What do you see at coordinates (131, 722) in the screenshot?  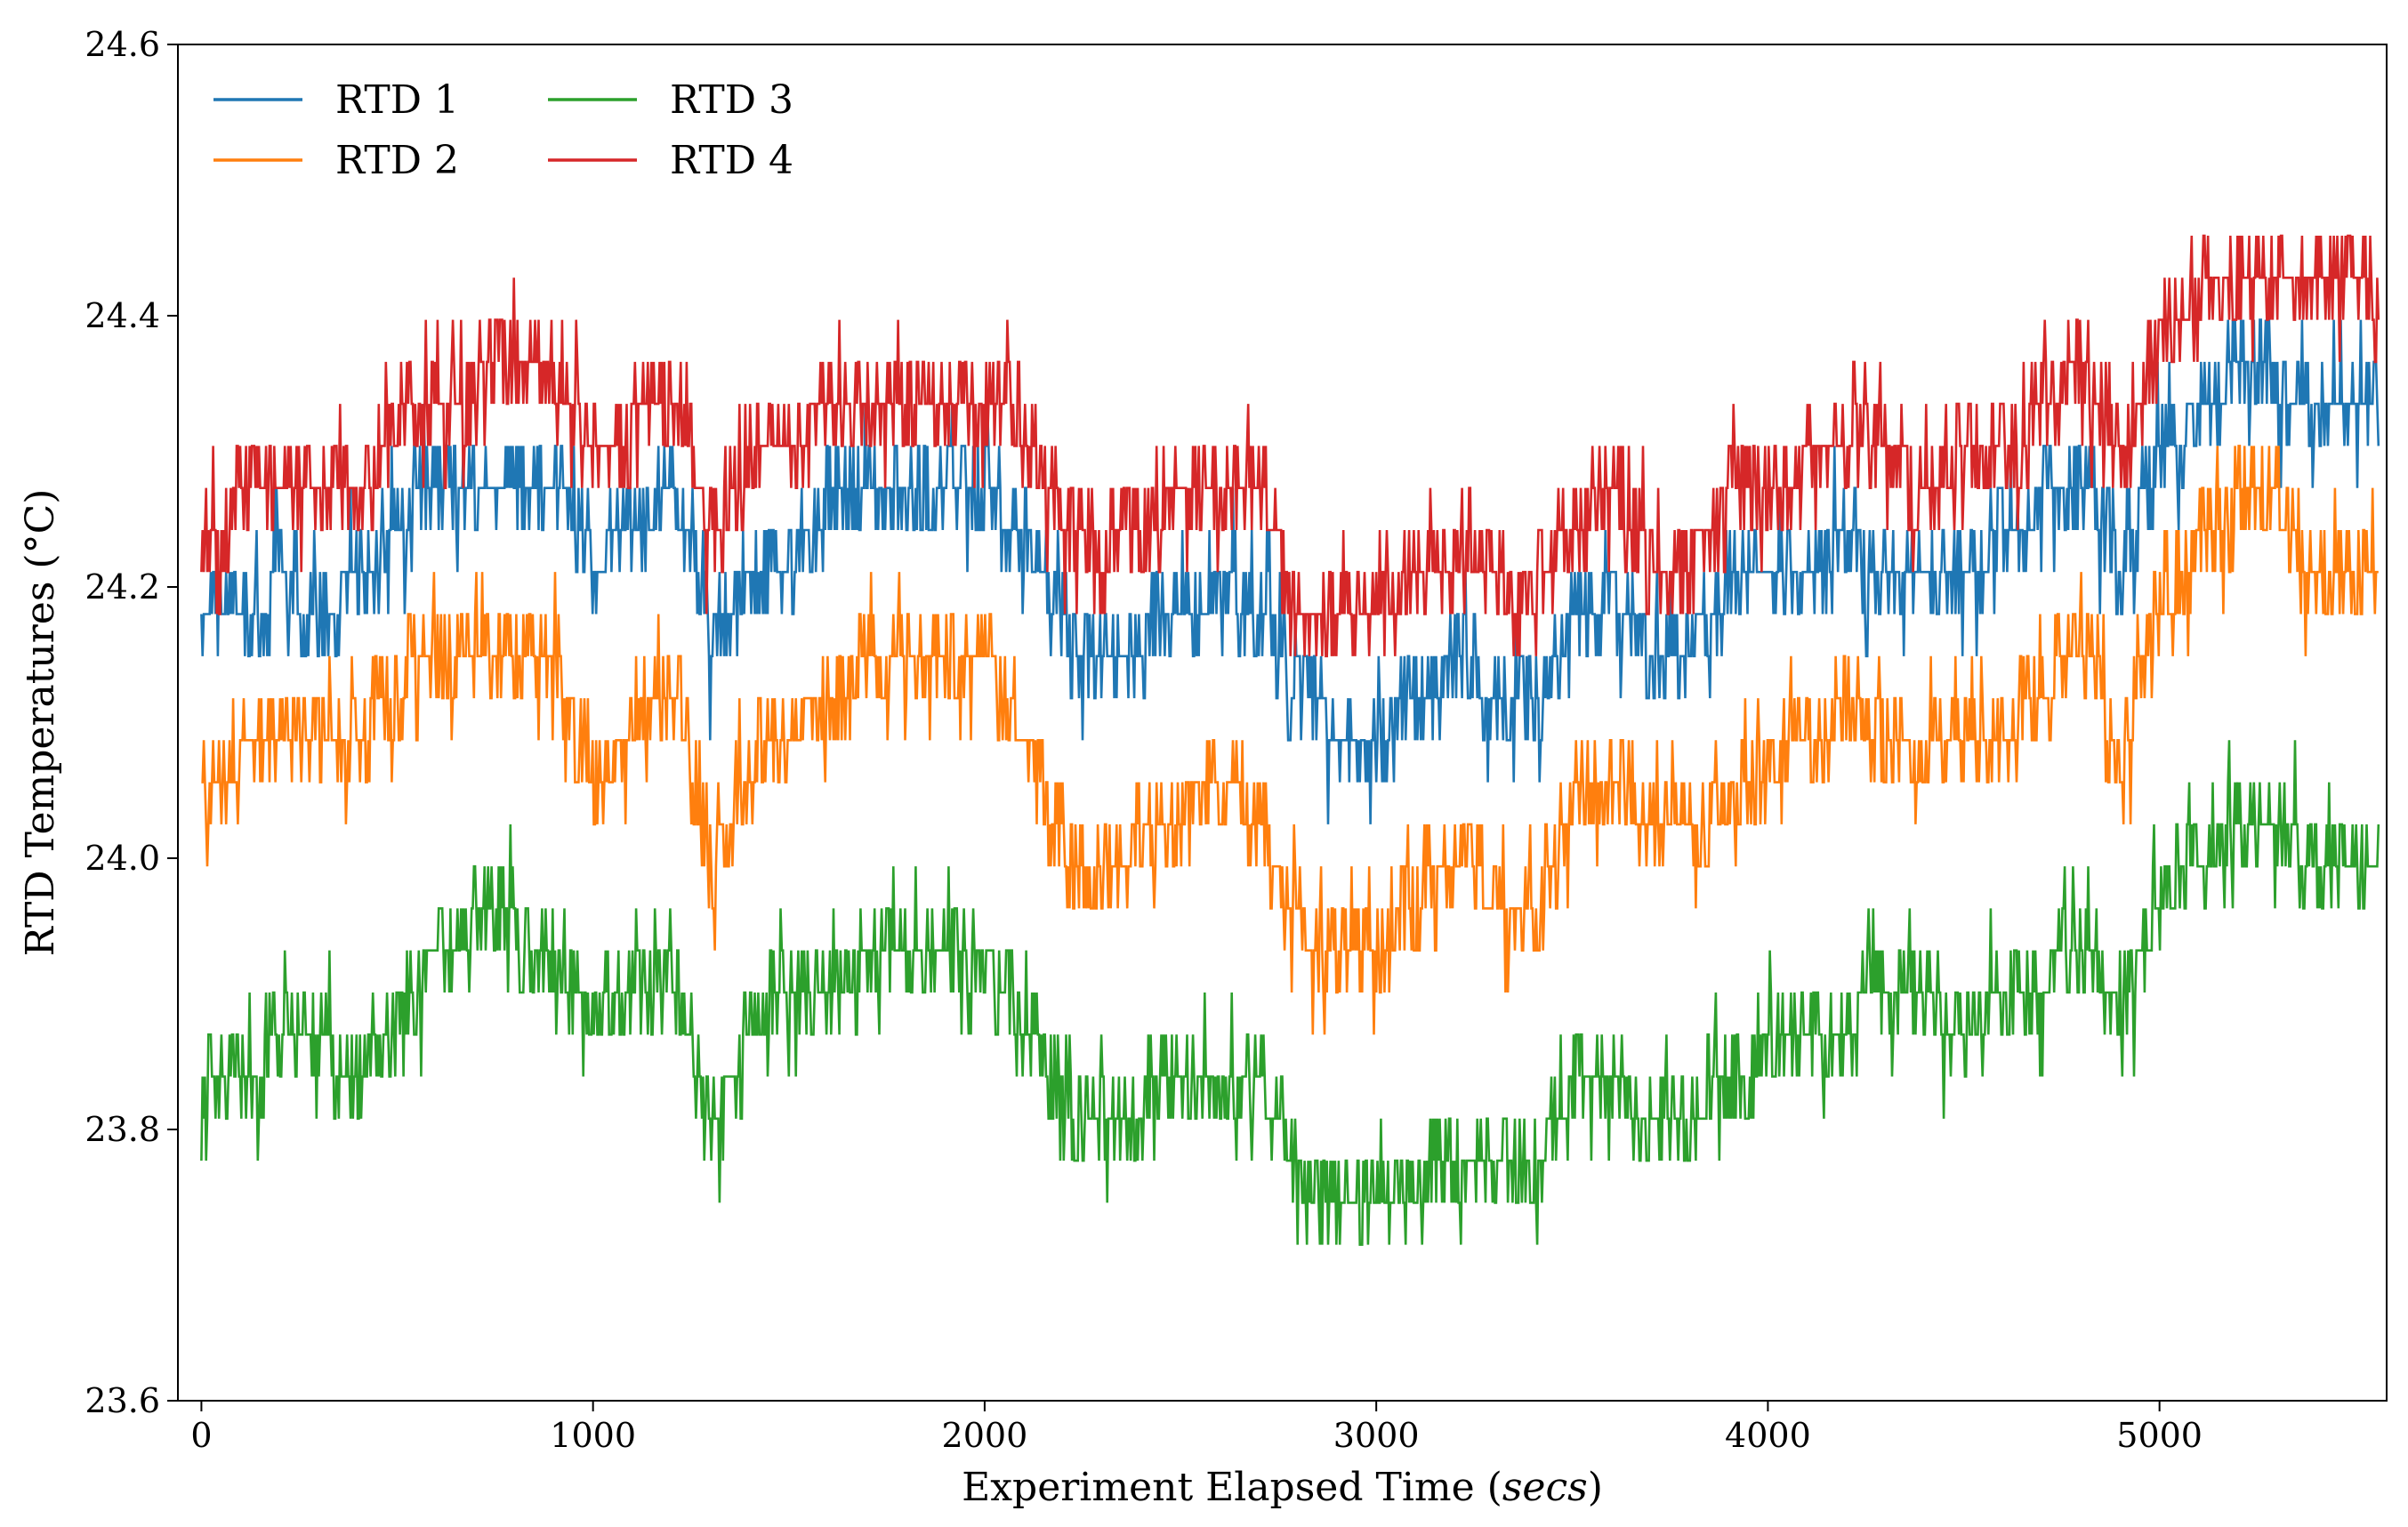 I see `y-axis: 23.6 23.8 24.0 24.2 24.4 24.6` at bounding box center [131, 722].